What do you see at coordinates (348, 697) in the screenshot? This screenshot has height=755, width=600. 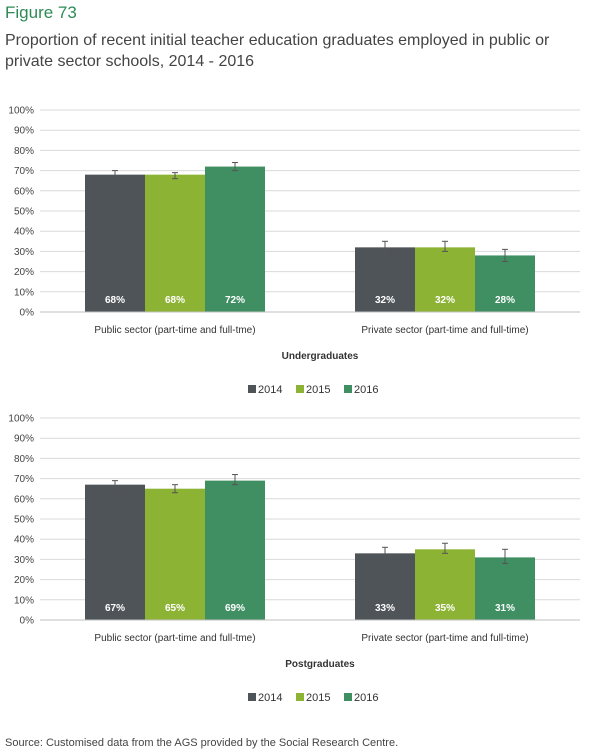 I see `chart1-legend-swatch-2016` at bounding box center [348, 697].